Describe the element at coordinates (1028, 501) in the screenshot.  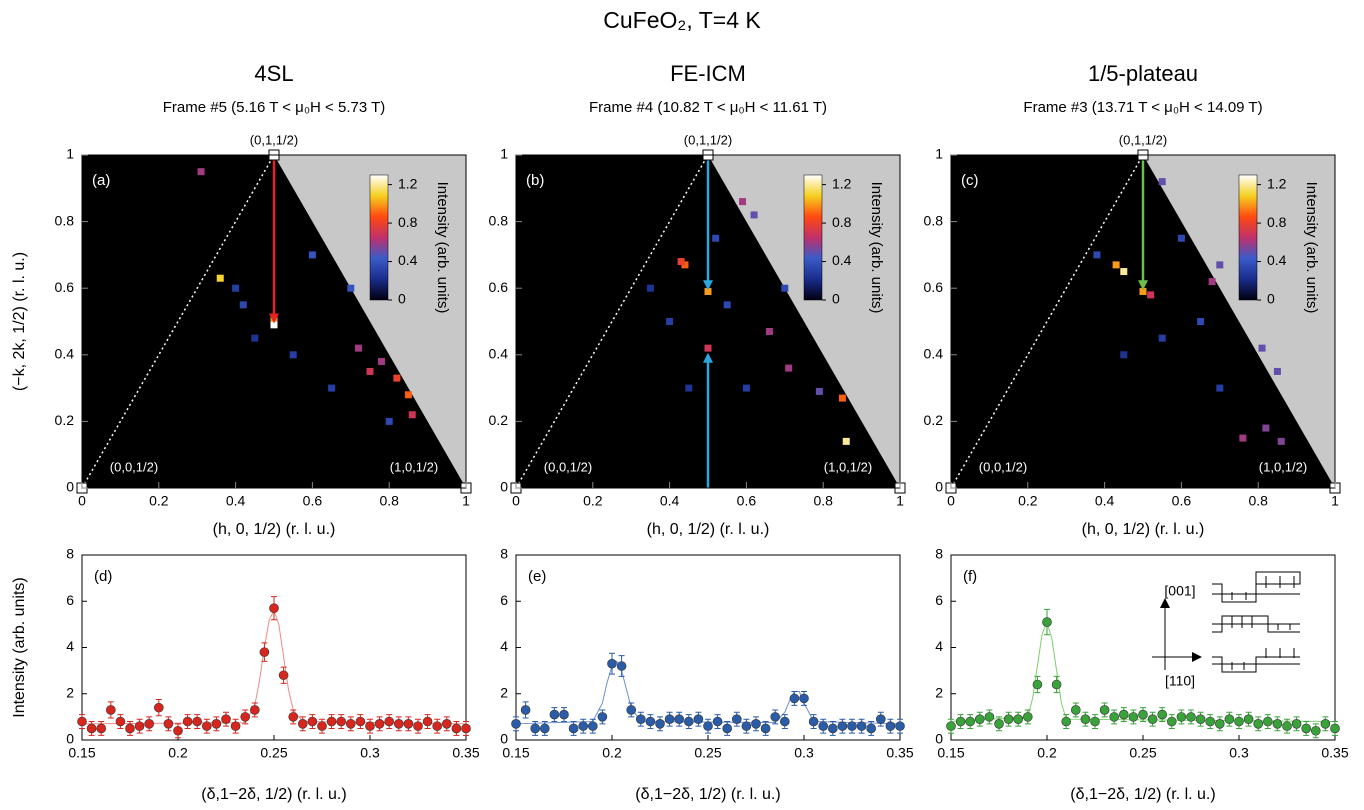
I see `x-tick-label: 0.2` at that location.